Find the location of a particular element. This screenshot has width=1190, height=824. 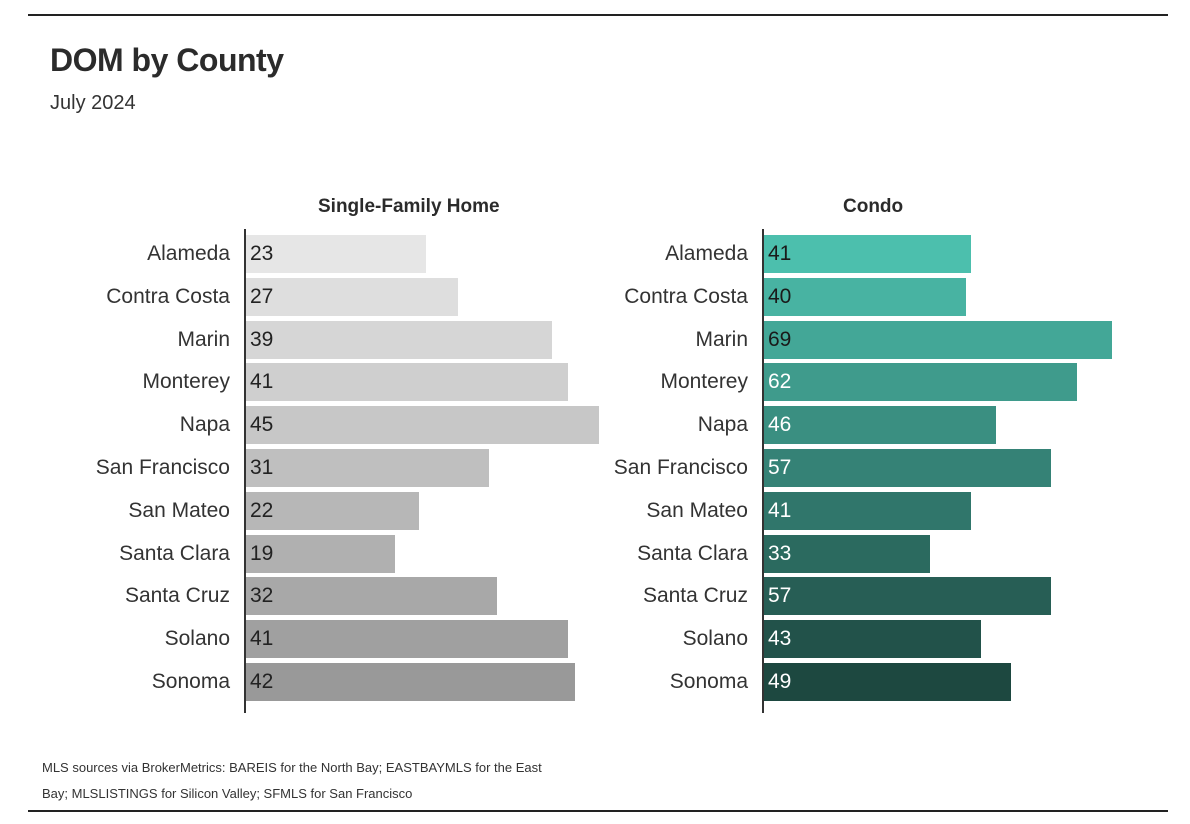

single-family-home-value-santa-clara: 19 is located at coordinates (262, 553).